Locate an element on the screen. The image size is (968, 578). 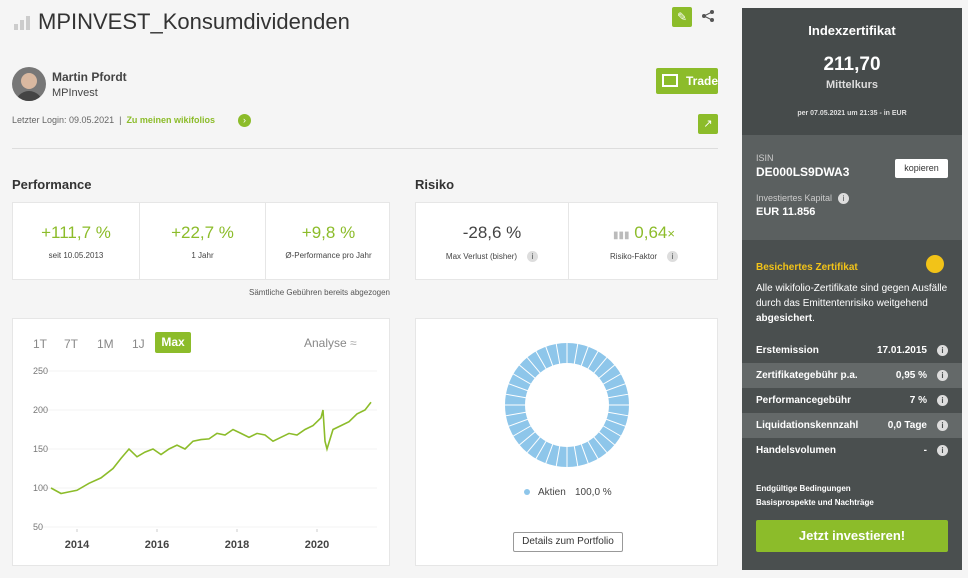
range-button: 7T is located at coordinates (71, 344).